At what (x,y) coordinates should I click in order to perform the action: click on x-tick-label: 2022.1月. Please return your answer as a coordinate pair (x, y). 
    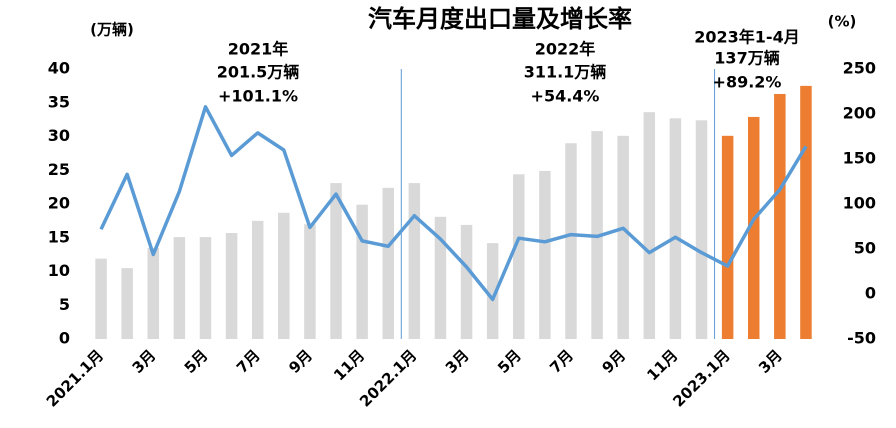
    Looking at the image, I should click on (388, 378).